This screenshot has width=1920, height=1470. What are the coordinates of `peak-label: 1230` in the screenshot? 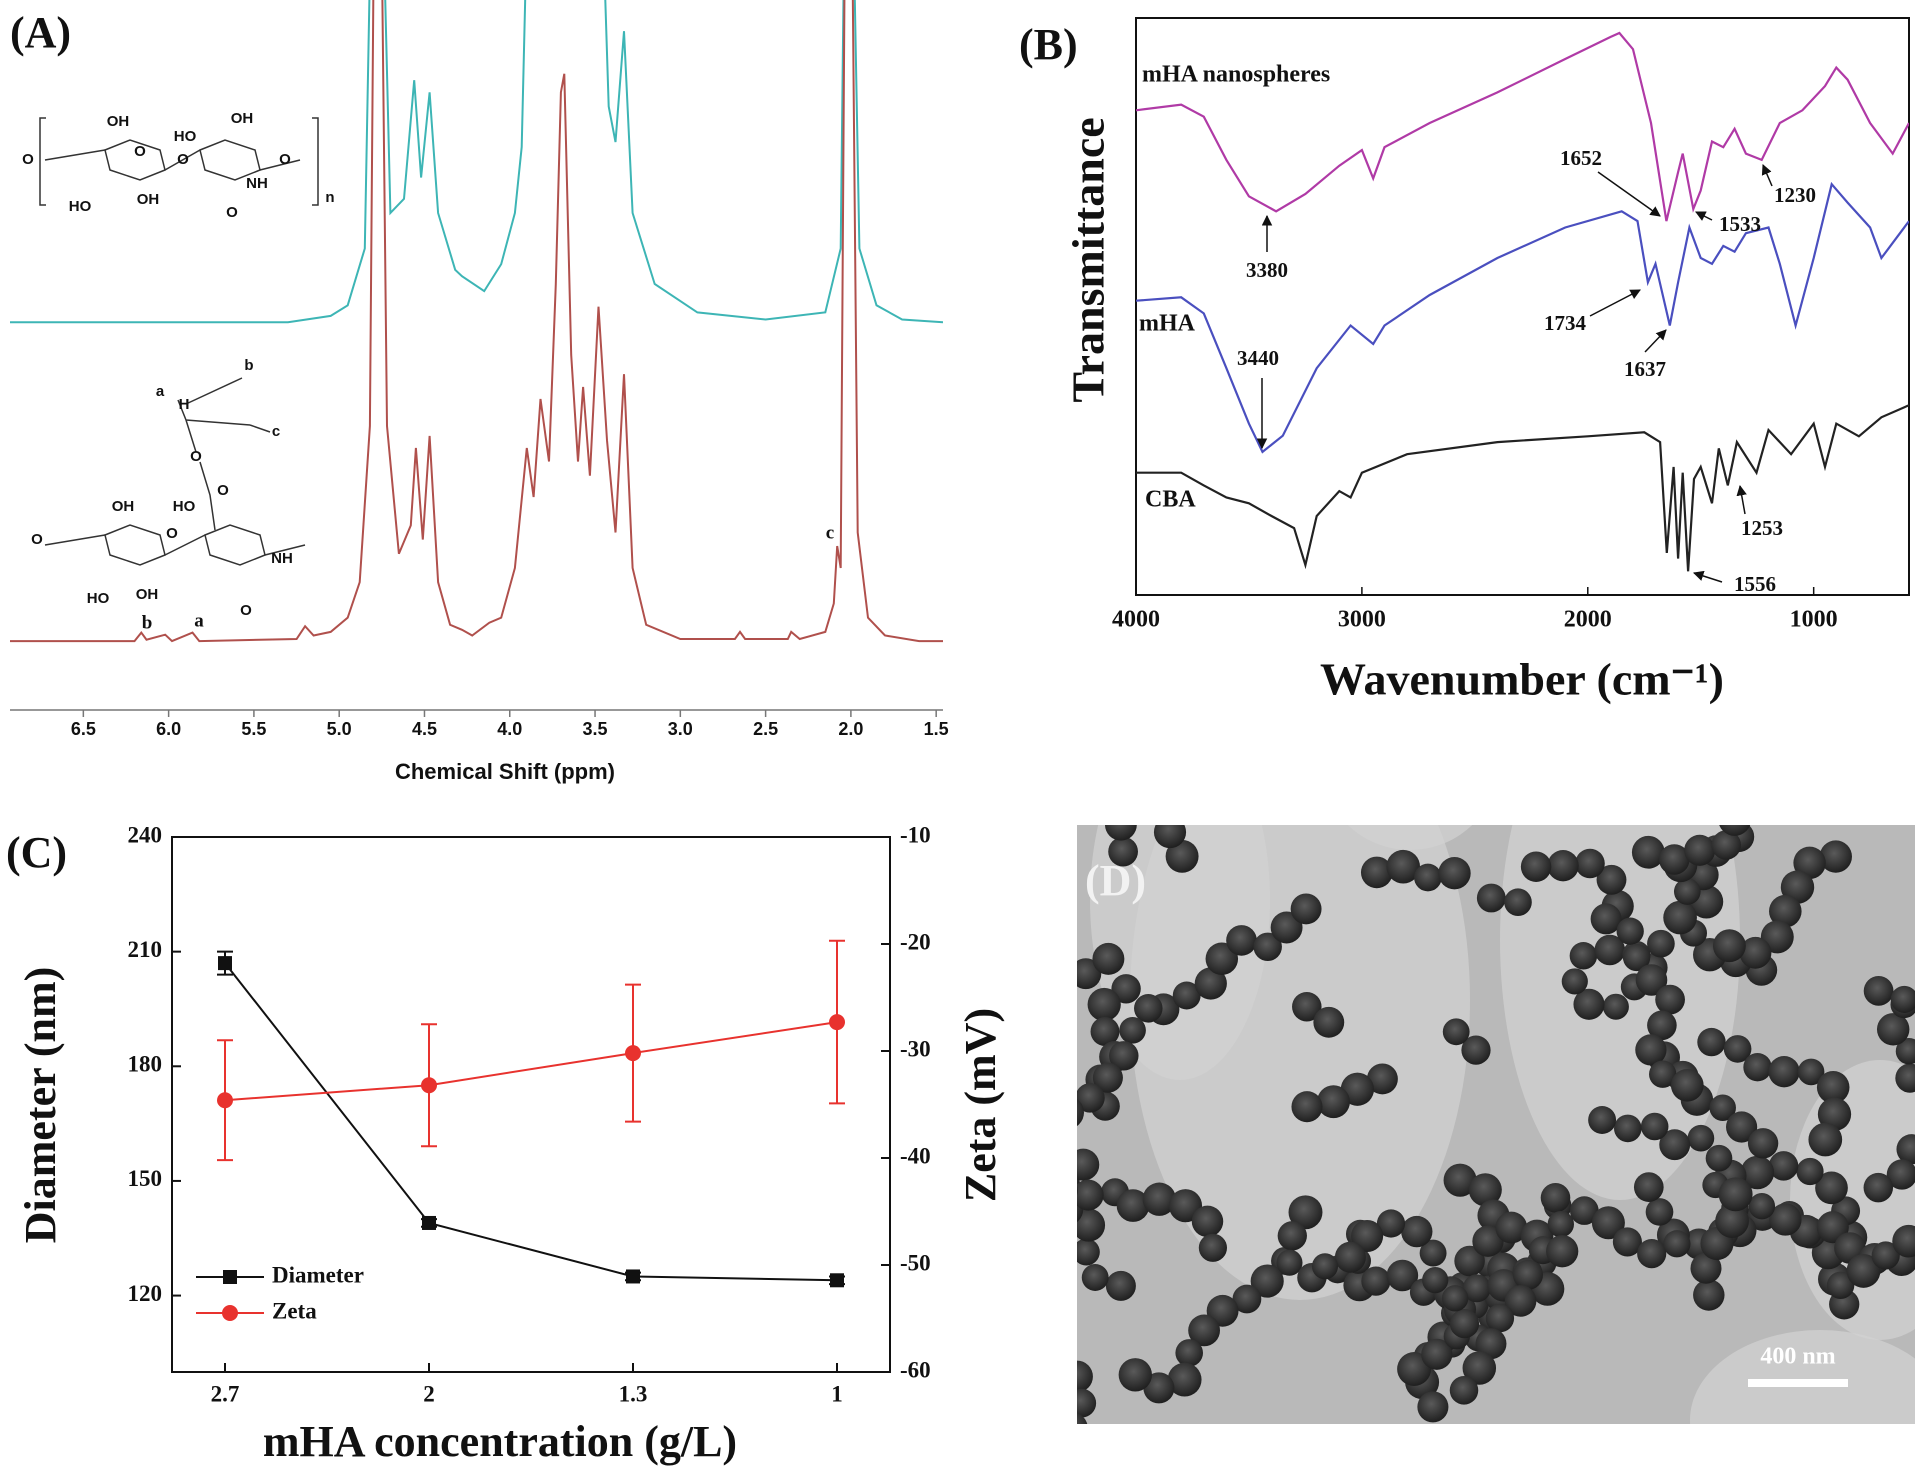 It's located at (1795, 195).